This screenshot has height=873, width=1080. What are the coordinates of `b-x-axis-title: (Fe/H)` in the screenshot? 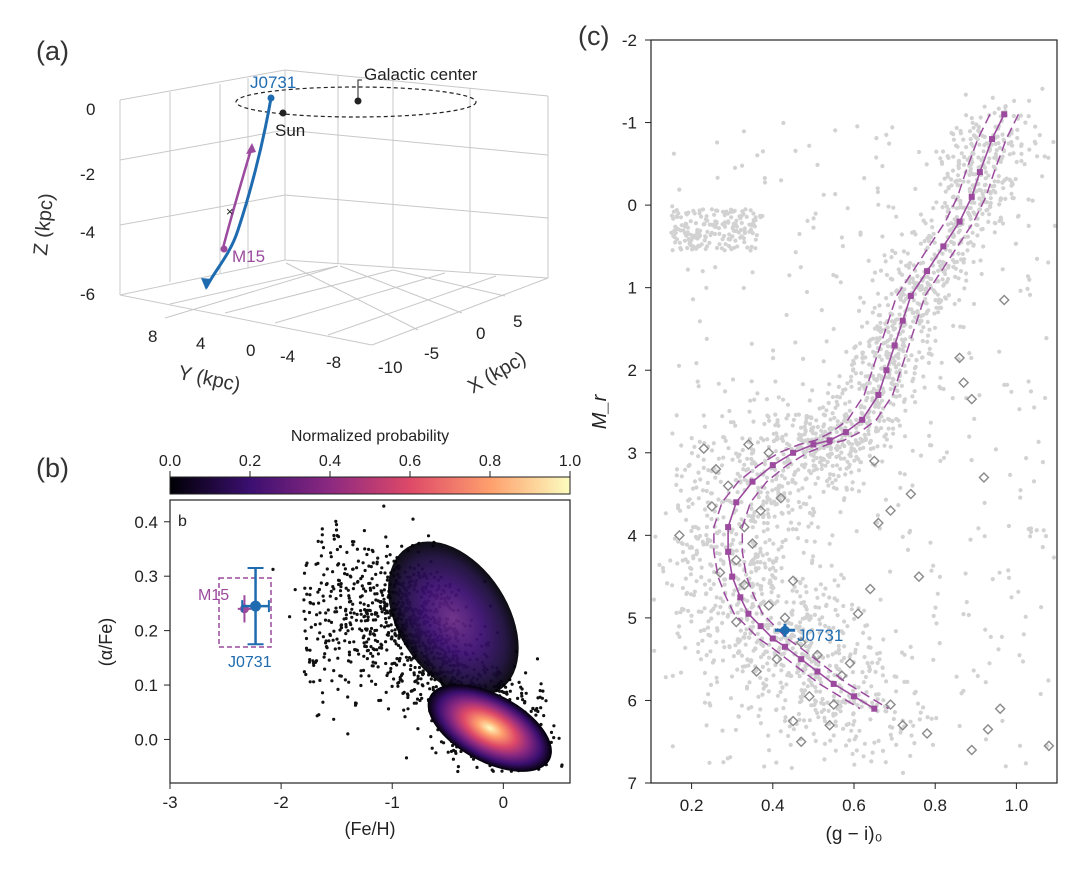 It's located at (370, 829).